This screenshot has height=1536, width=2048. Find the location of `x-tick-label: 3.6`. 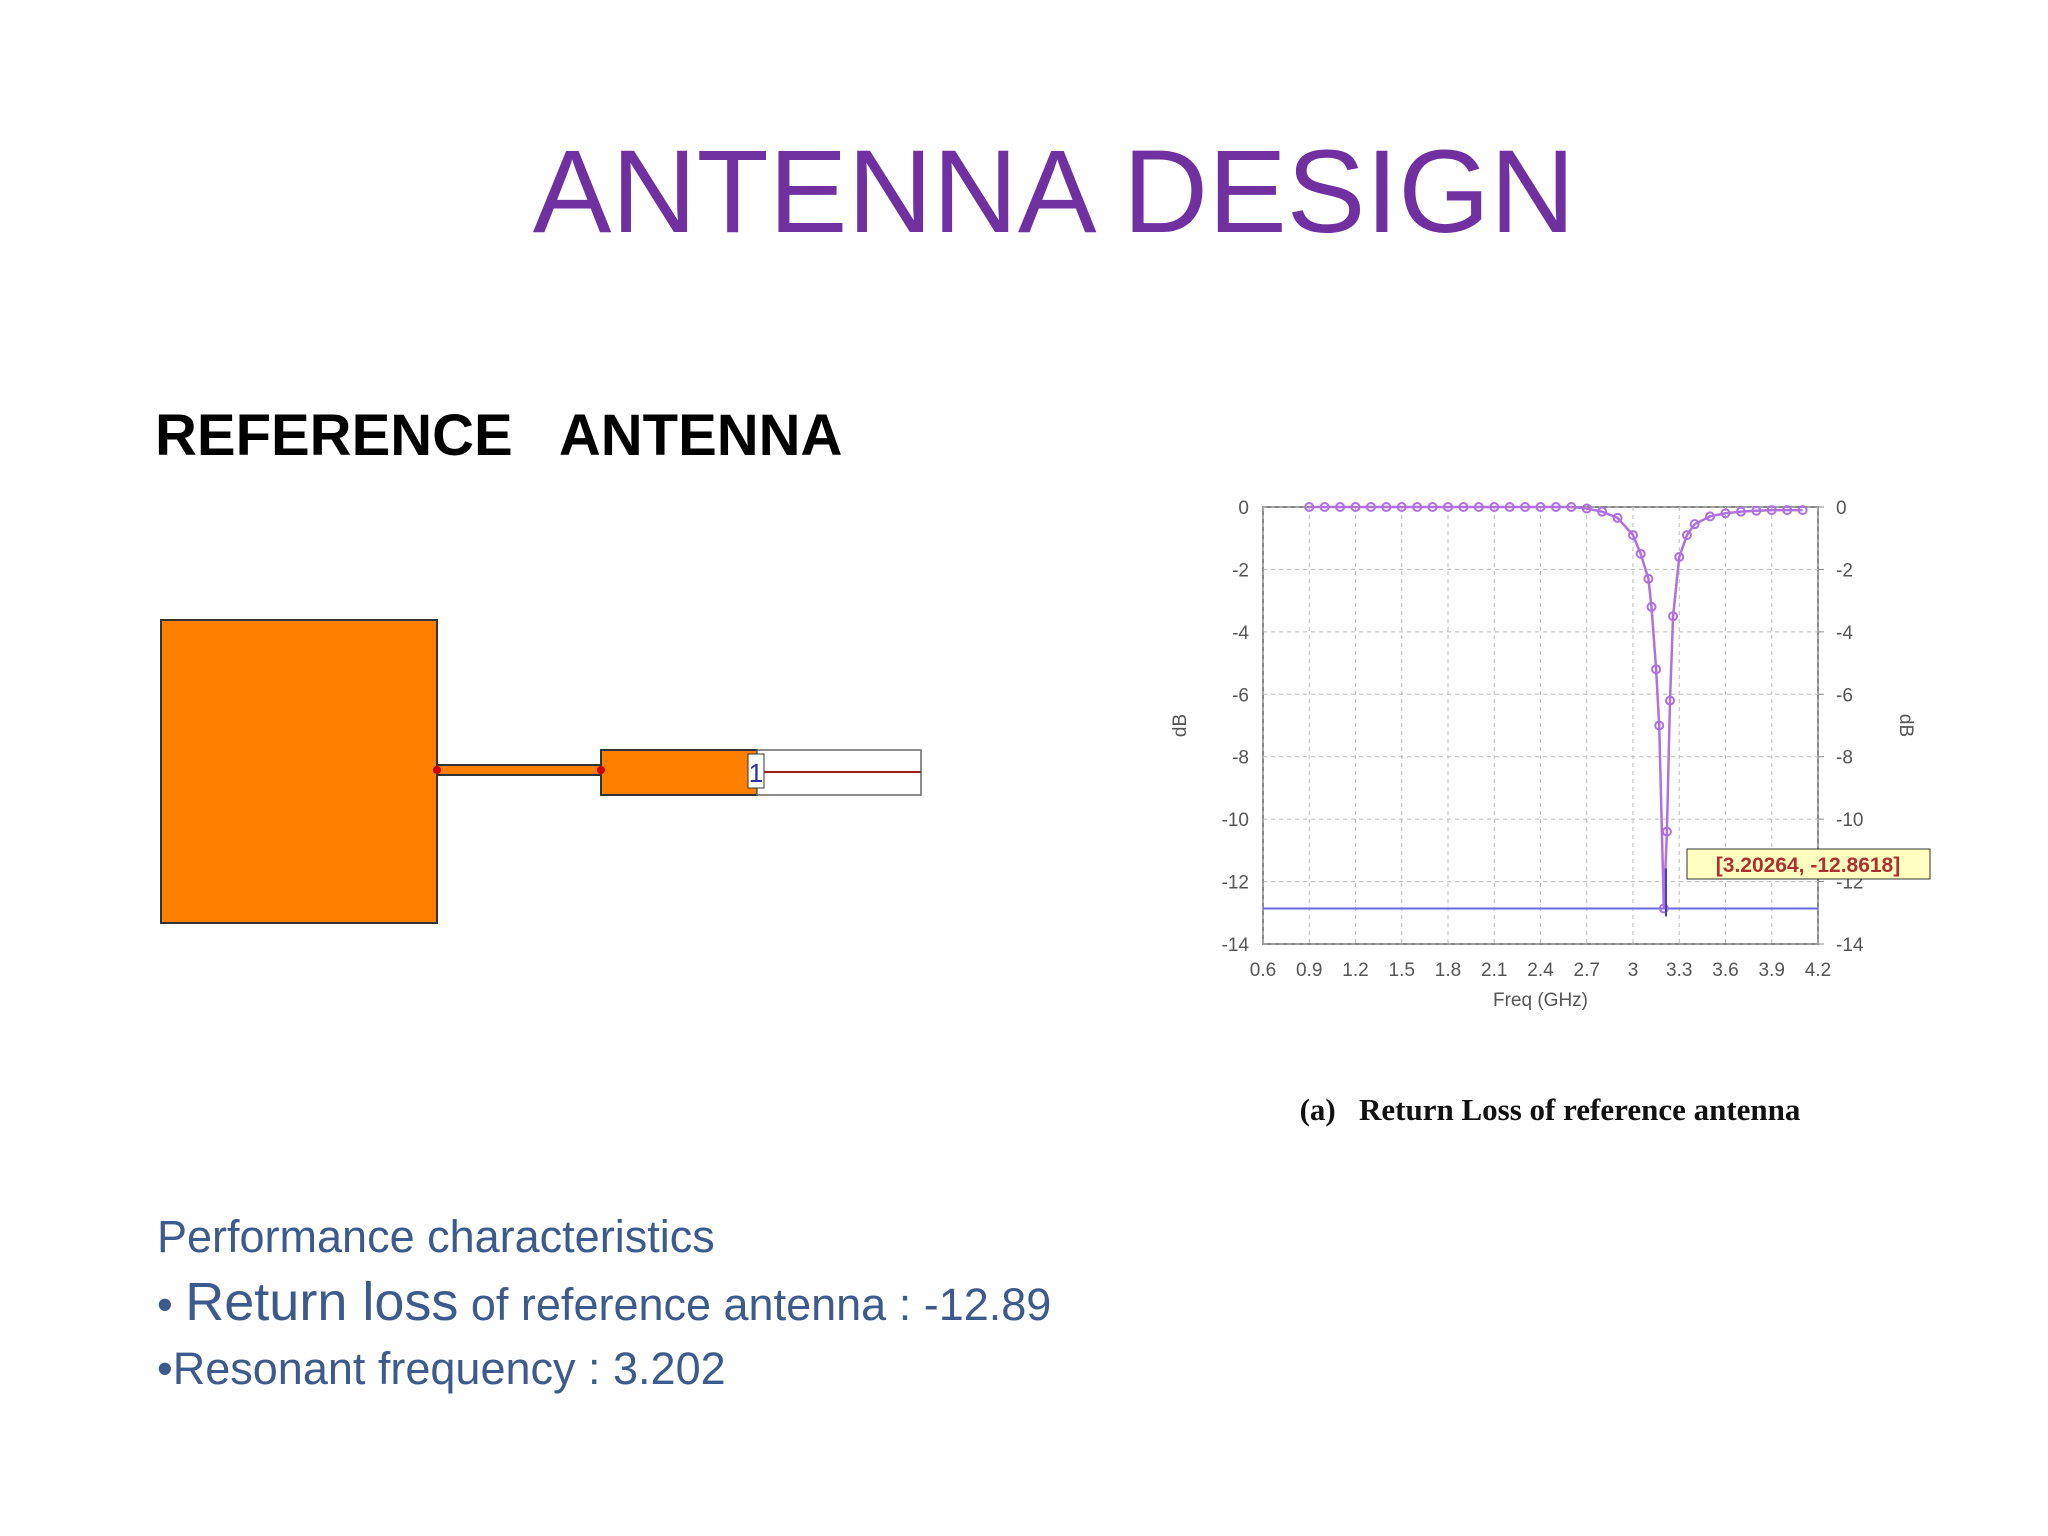

x-tick-label: 3.6 is located at coordinates (1725, 970).